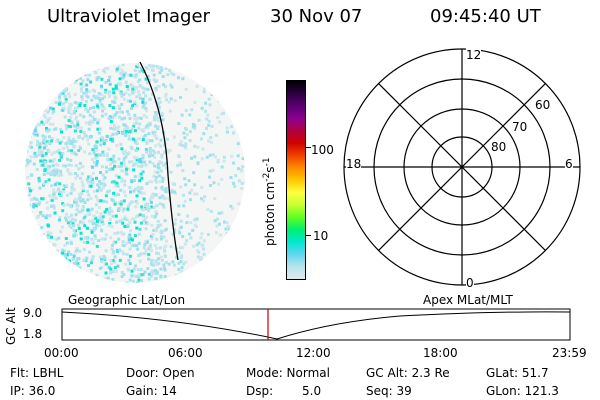 Image resolution: width=600 pixels, height=400 pixels. I want to click on status-glon: GLon: 121.3, so click(522, 391).